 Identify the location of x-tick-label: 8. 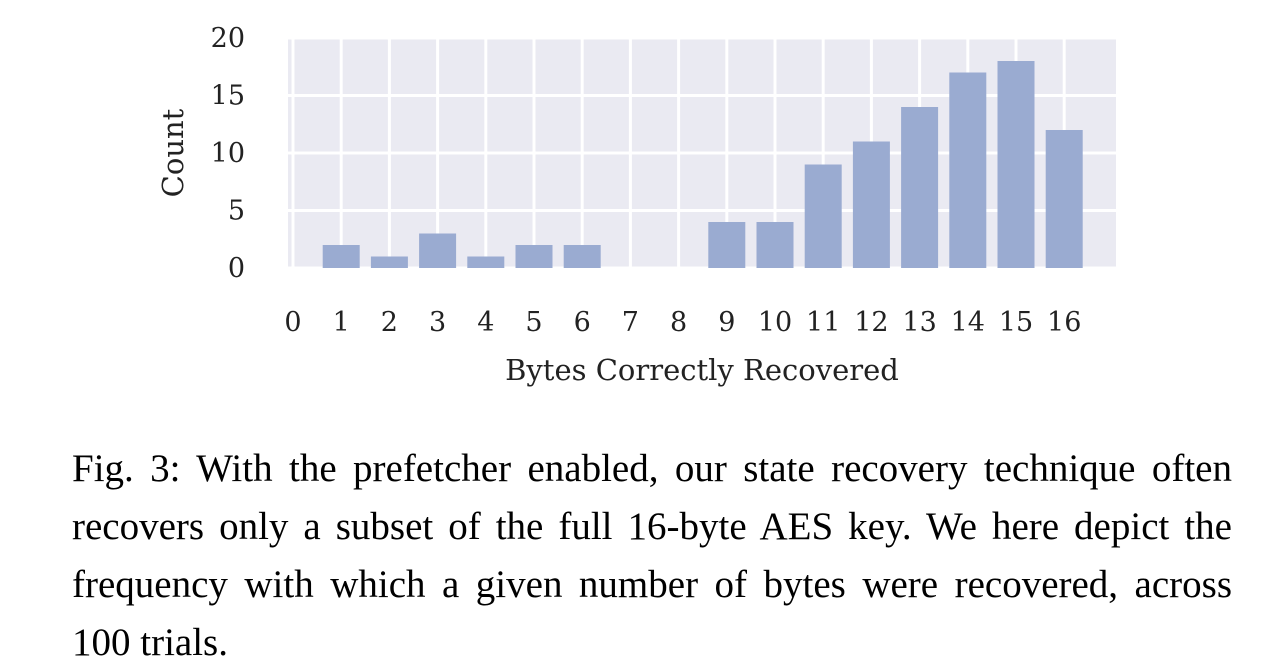
(678, 322).